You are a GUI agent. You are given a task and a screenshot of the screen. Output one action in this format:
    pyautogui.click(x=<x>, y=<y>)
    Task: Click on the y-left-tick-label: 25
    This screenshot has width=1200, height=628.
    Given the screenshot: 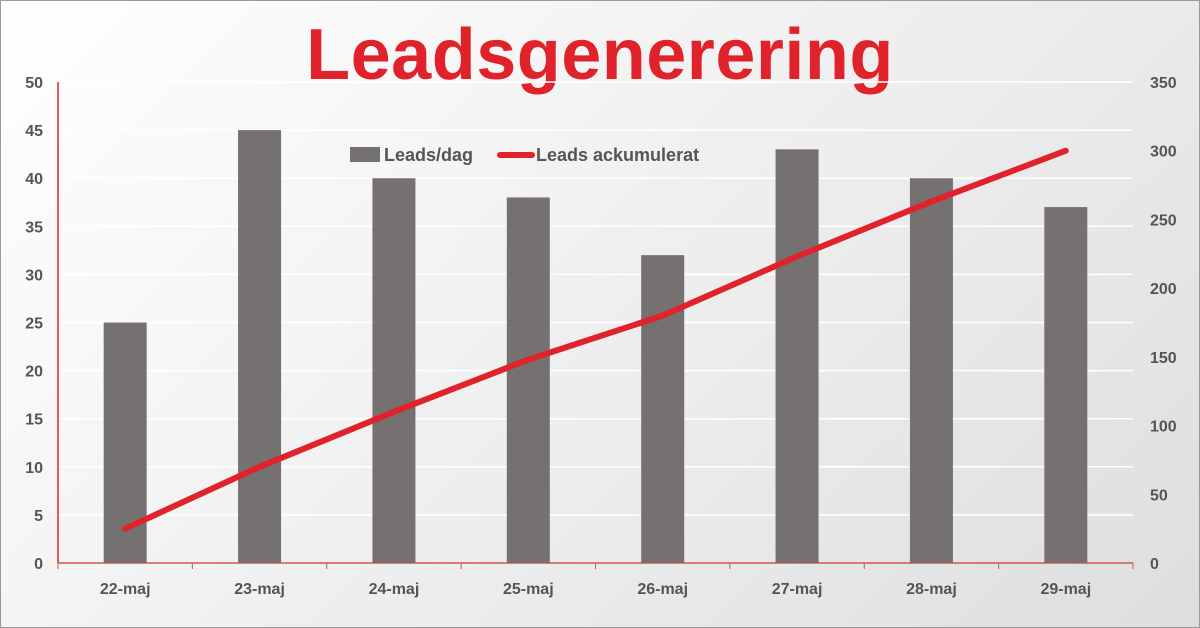 What is the action you would take?
    pyautogui.click(x=34, y=324)
    